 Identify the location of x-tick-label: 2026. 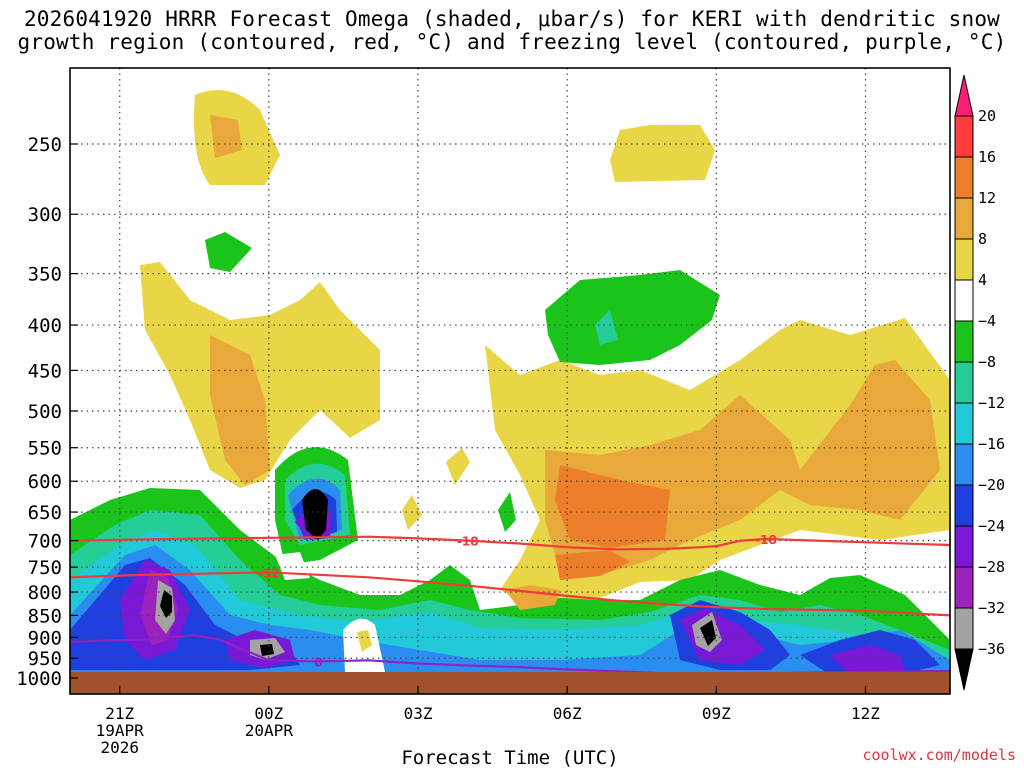
(119, 747).